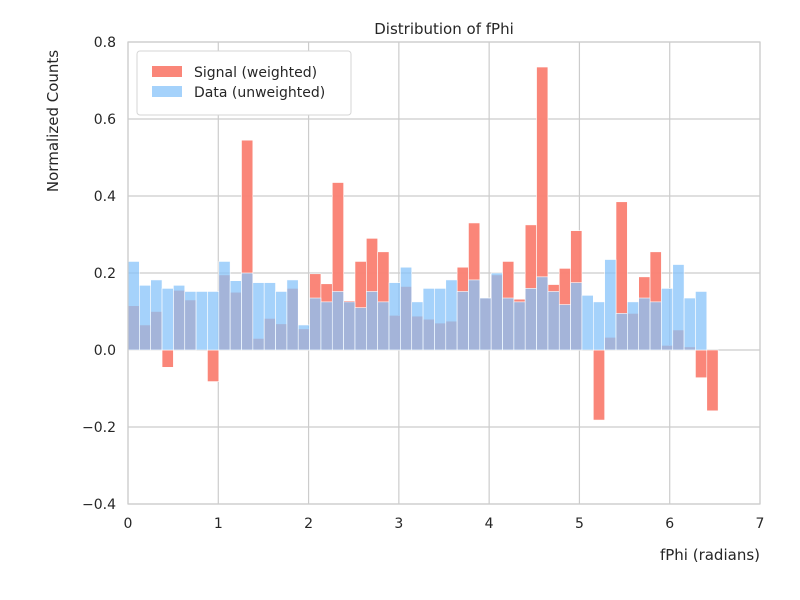  What do you see at coordinates (308, 524) in the screenshot?
I see `x-tick-label: 2` at bounding box center [308, 524].